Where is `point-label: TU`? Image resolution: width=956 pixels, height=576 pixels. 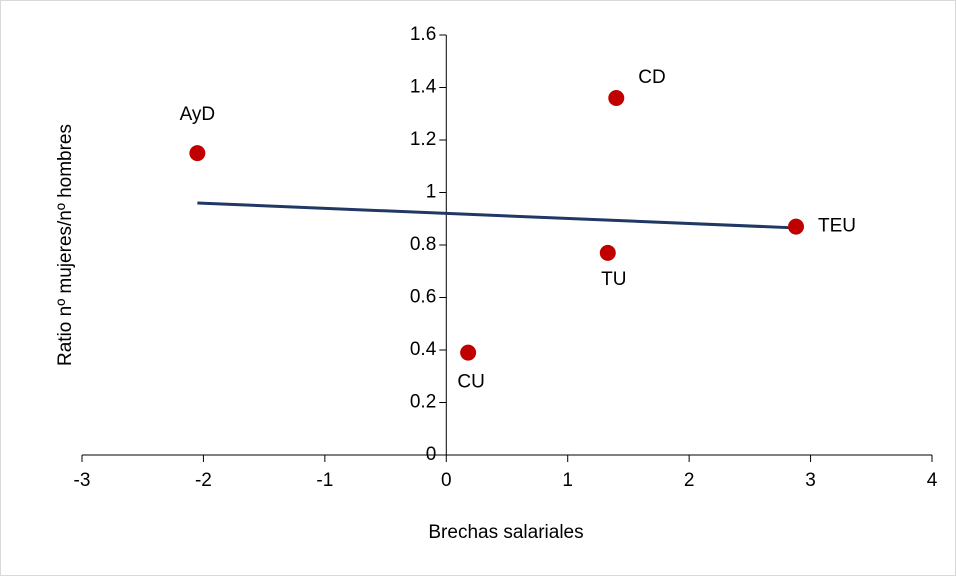 point-label: TU is located at coordinates (613, 279).